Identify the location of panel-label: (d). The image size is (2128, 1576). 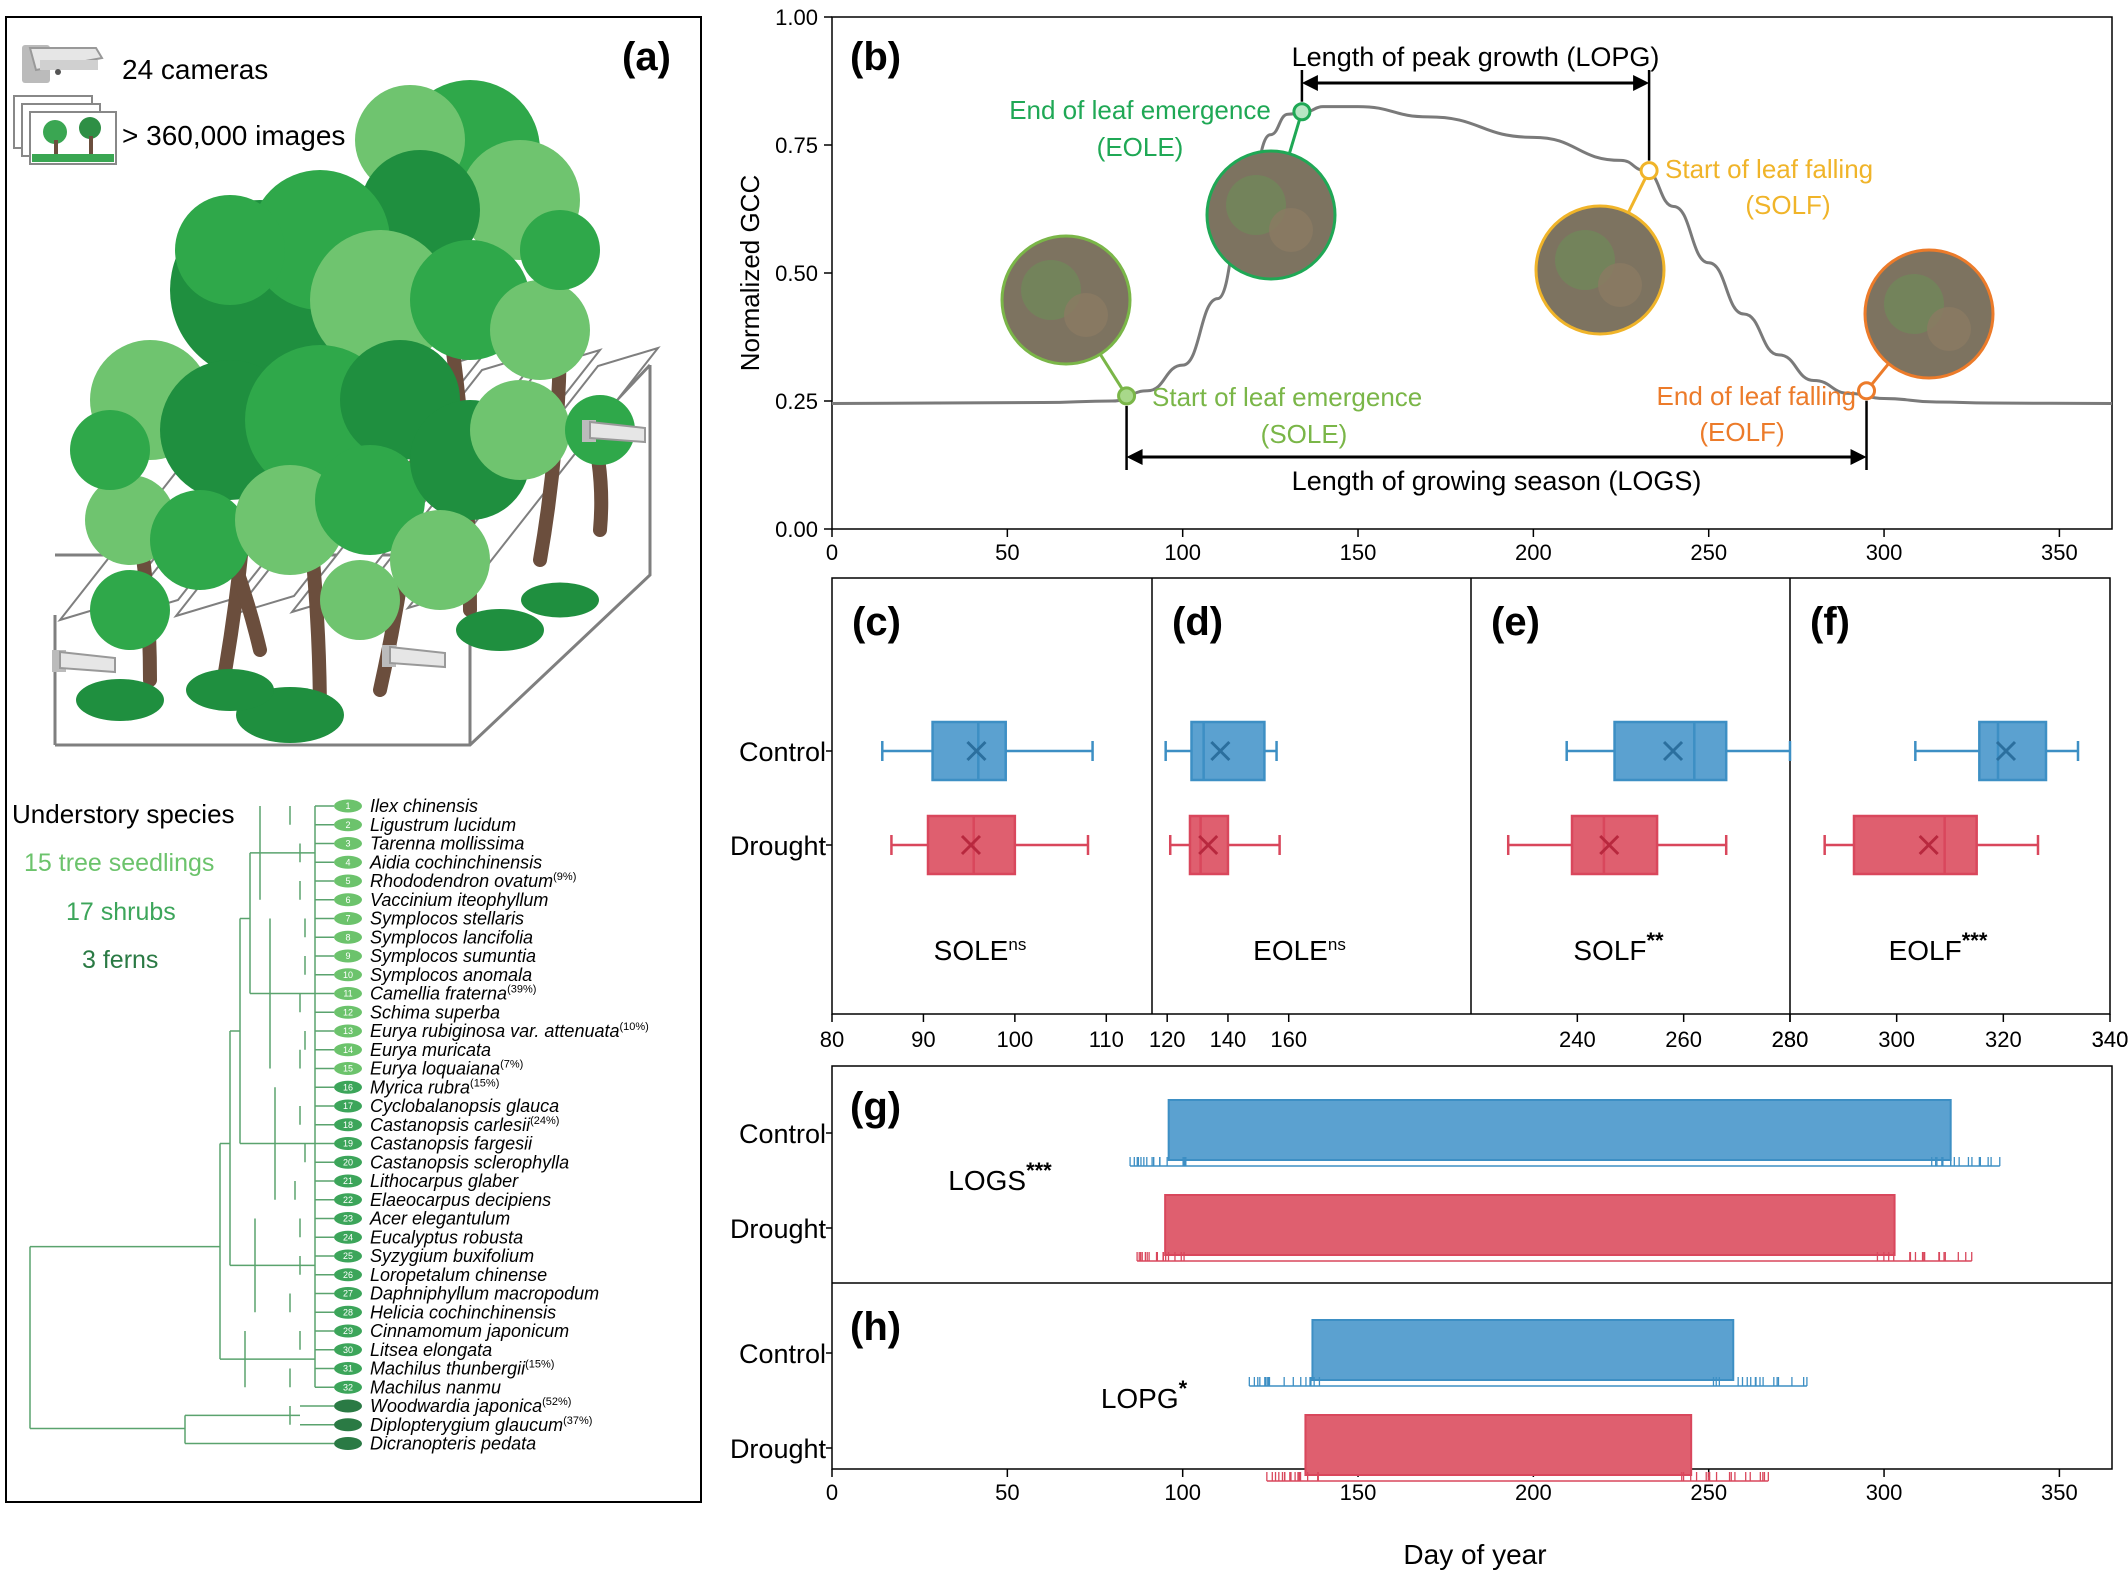
(1197, 622).